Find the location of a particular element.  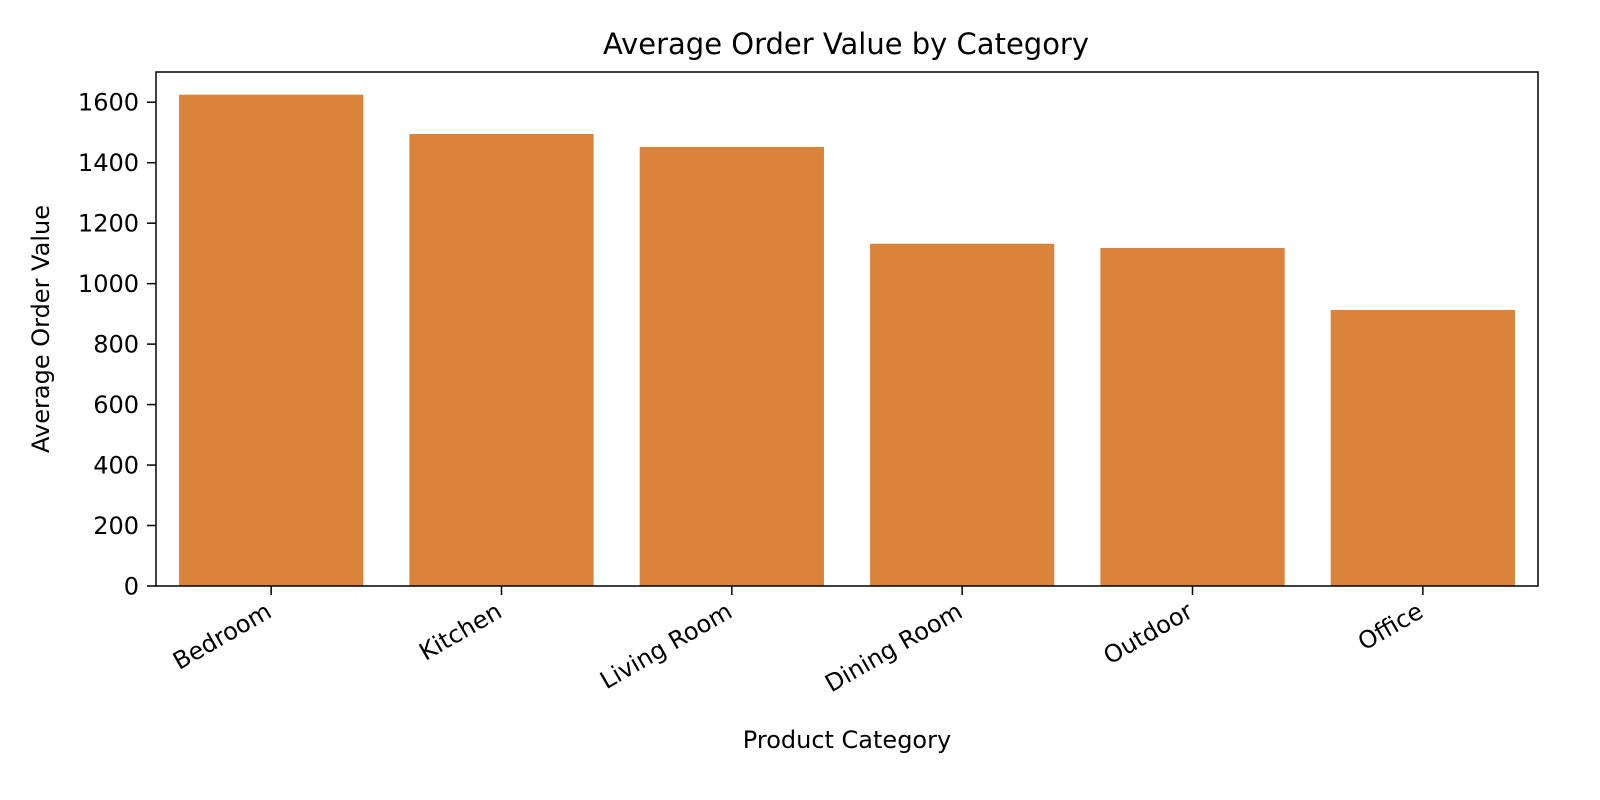

chart-title: Average Order Value by Category is located at coordinates (846, 44).